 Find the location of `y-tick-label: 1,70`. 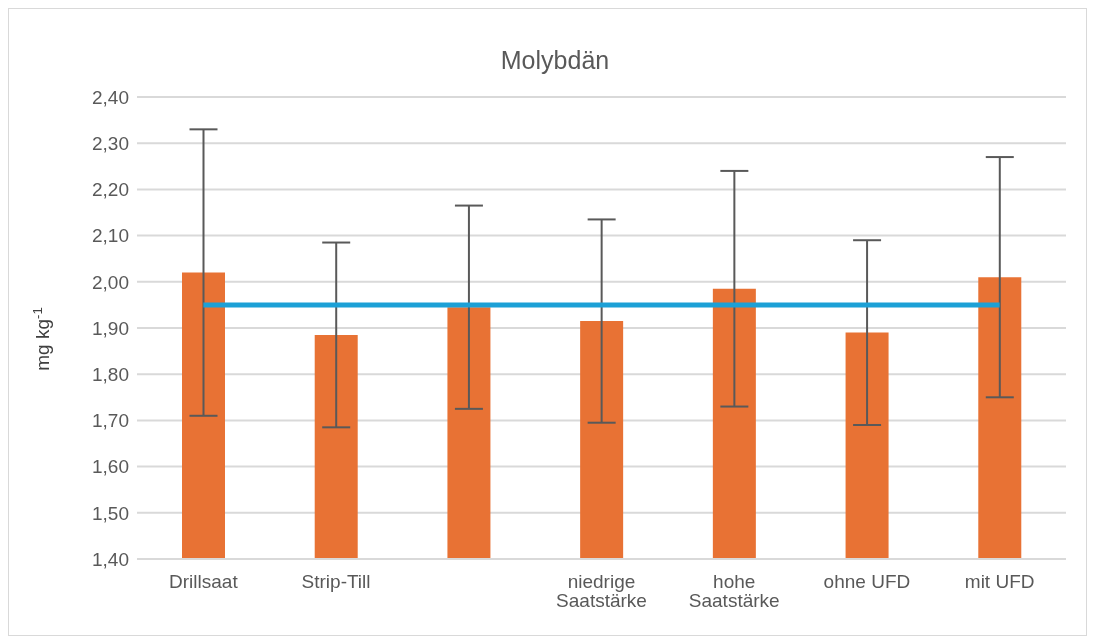

y-tick-label: 1,70 is located at coordinates (110, 421).